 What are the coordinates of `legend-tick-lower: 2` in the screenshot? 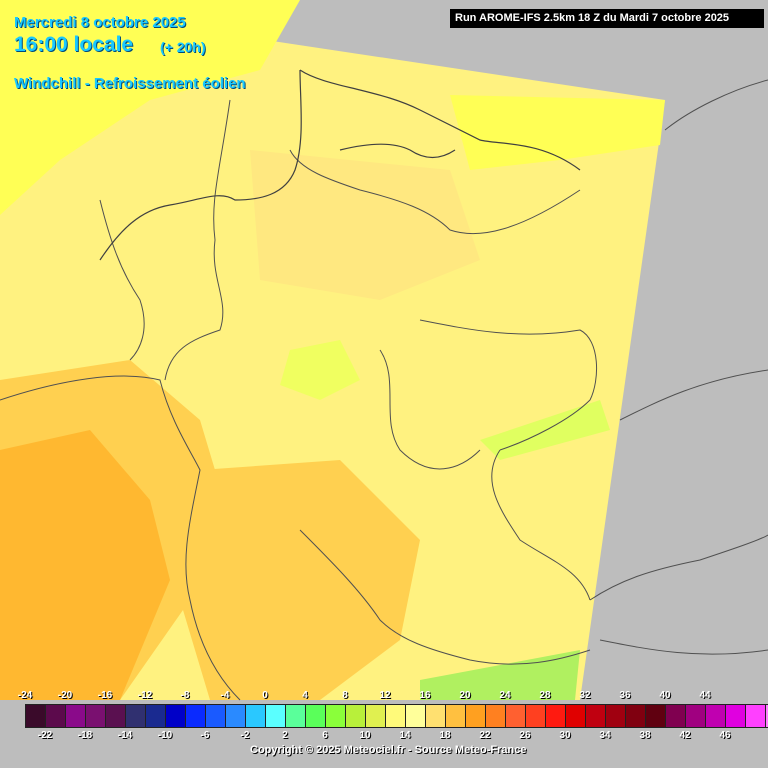 It's located at (285, 735).